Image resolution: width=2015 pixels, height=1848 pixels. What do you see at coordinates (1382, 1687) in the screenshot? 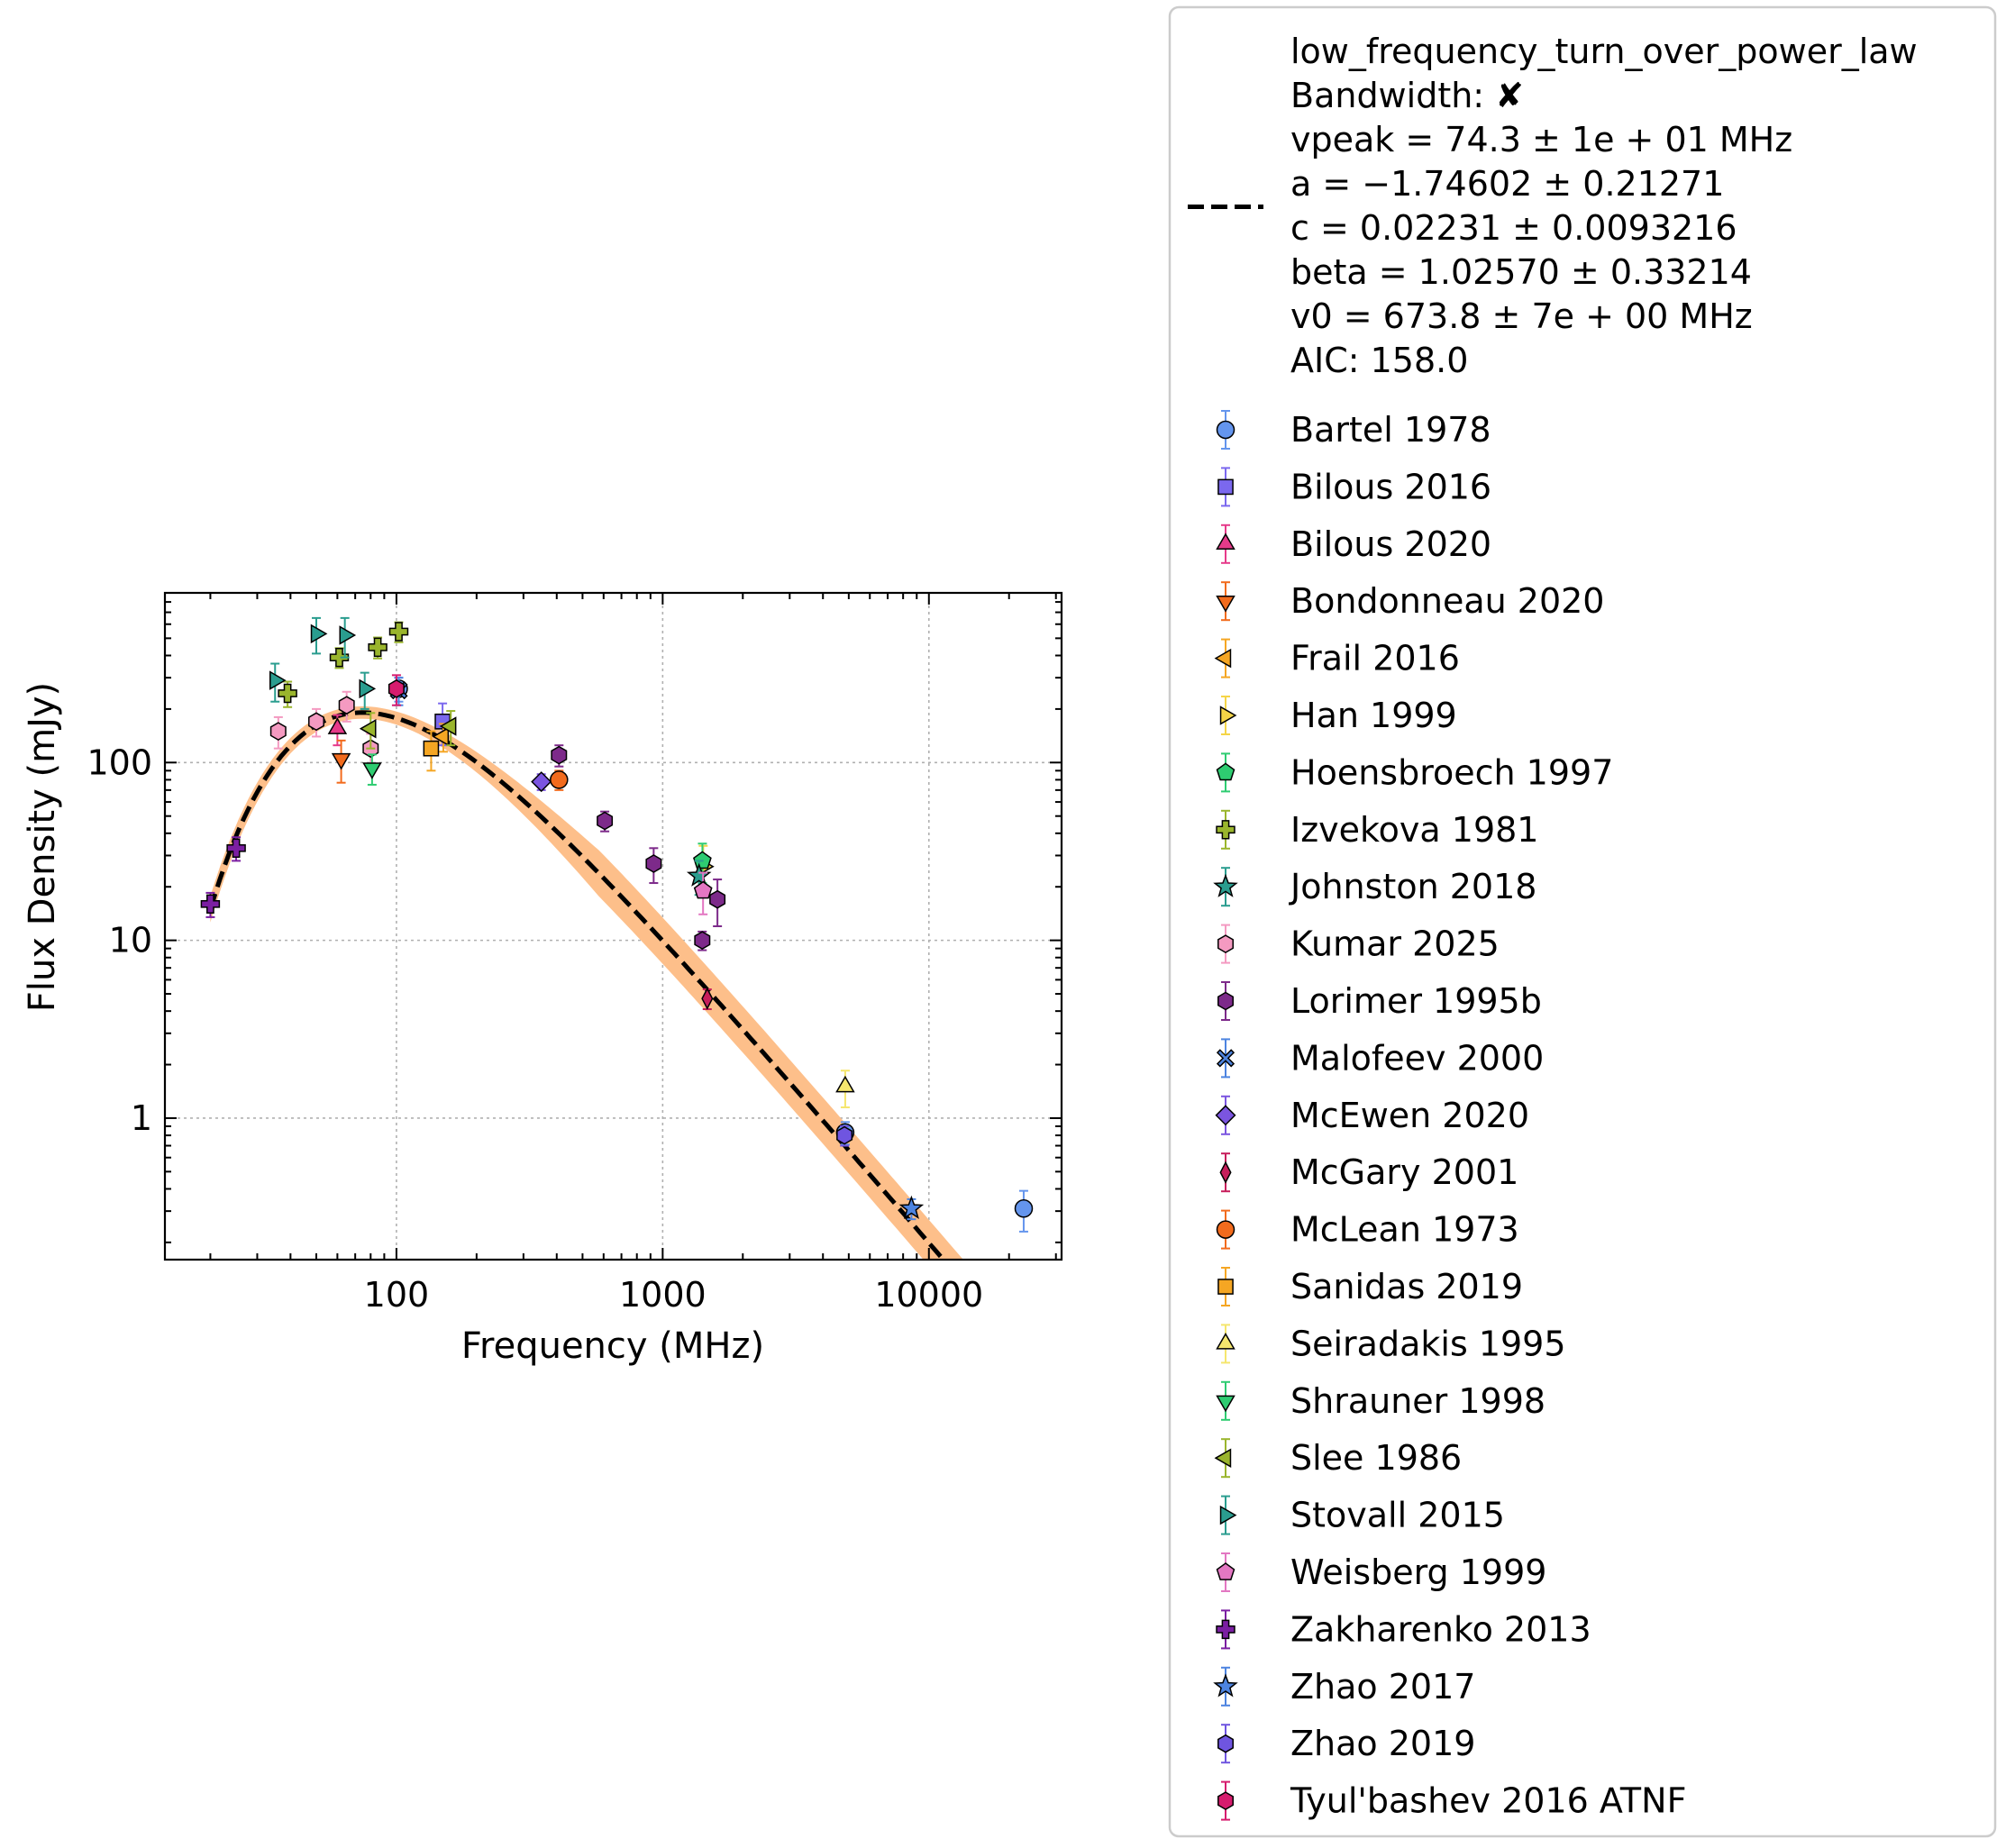
I see `legend-entry-label: Zhao 2017` at bounding box center [1382, 1687].